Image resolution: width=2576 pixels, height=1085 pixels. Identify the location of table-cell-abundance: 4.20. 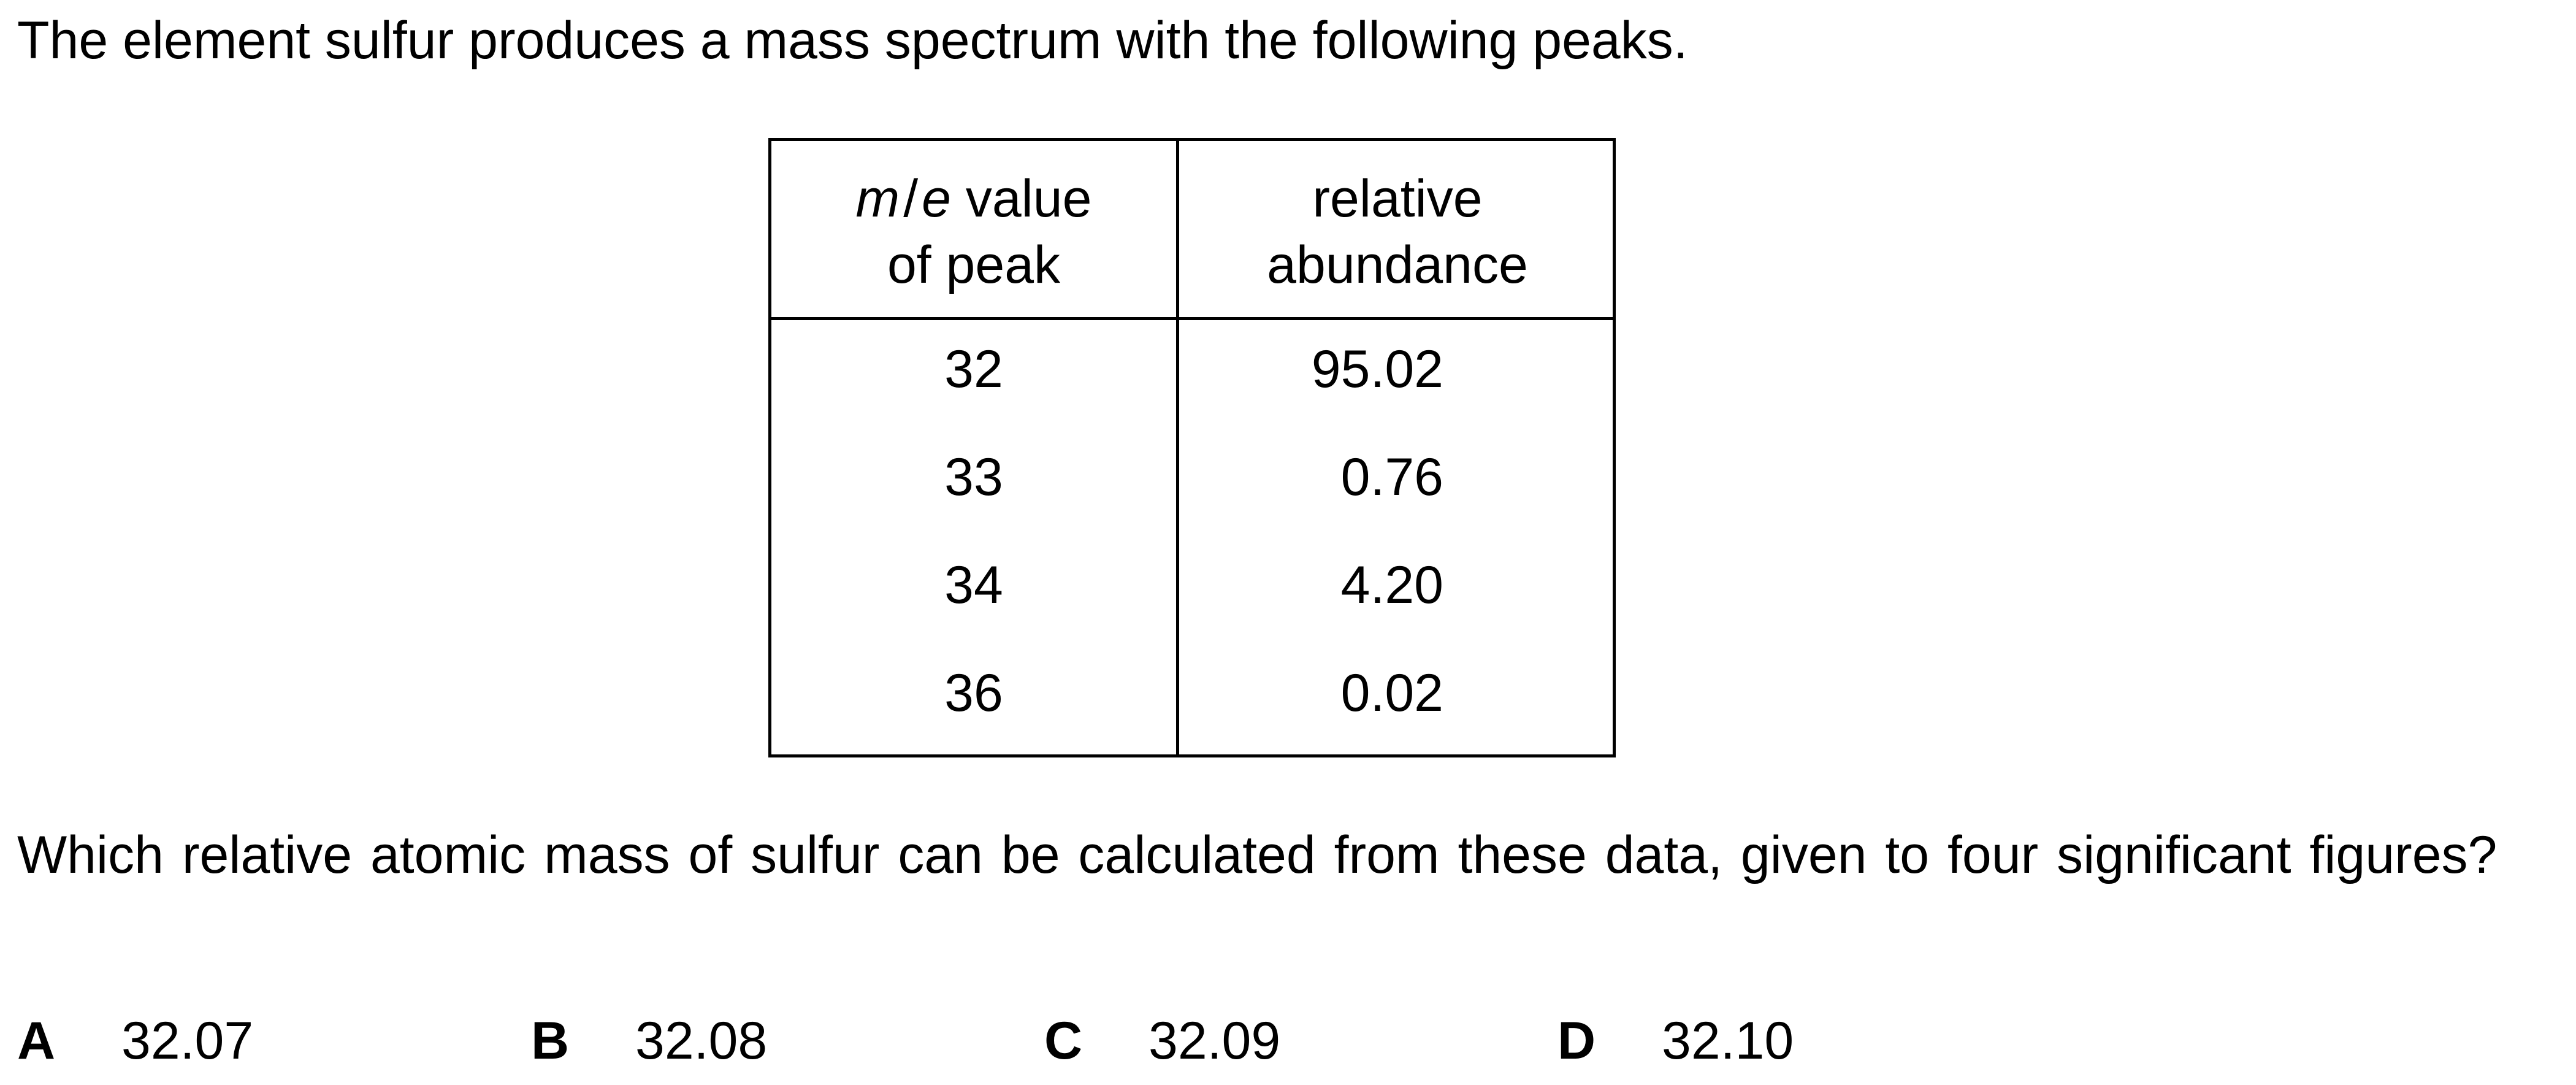
(1397, 585).